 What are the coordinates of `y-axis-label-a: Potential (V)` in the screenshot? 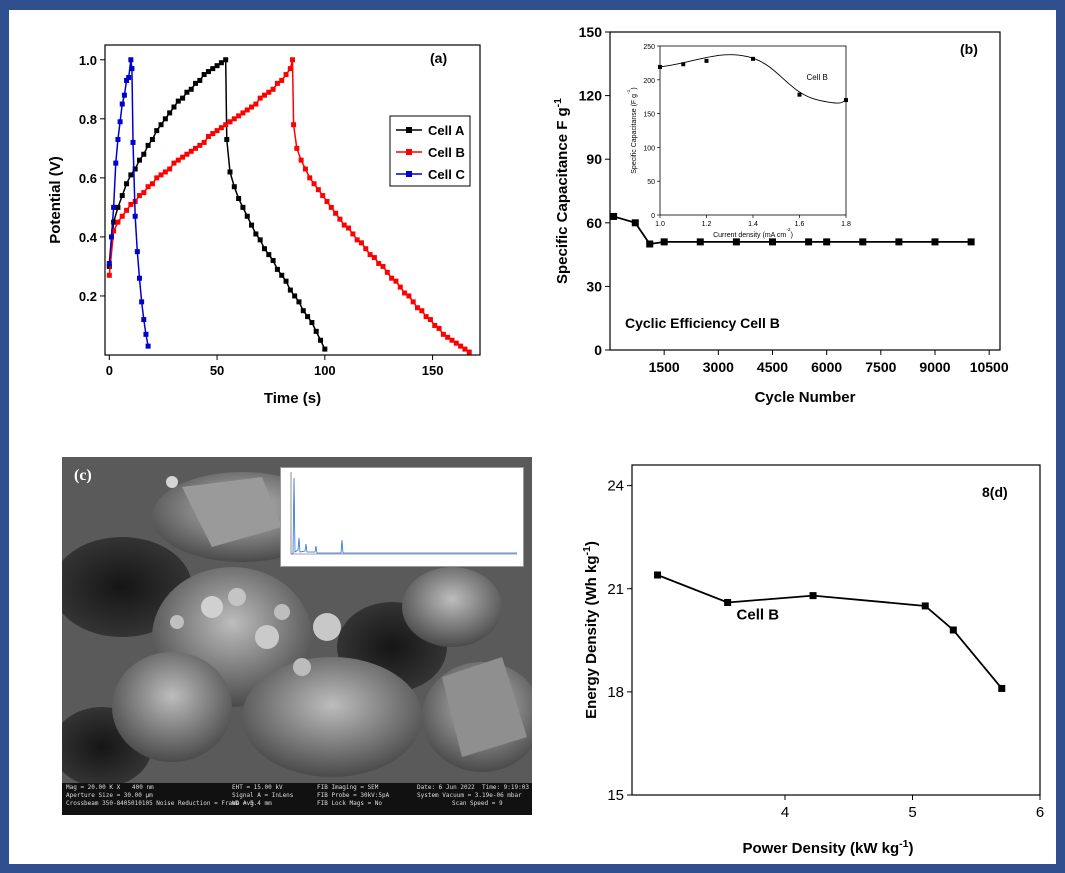 It's located at (55, 200).